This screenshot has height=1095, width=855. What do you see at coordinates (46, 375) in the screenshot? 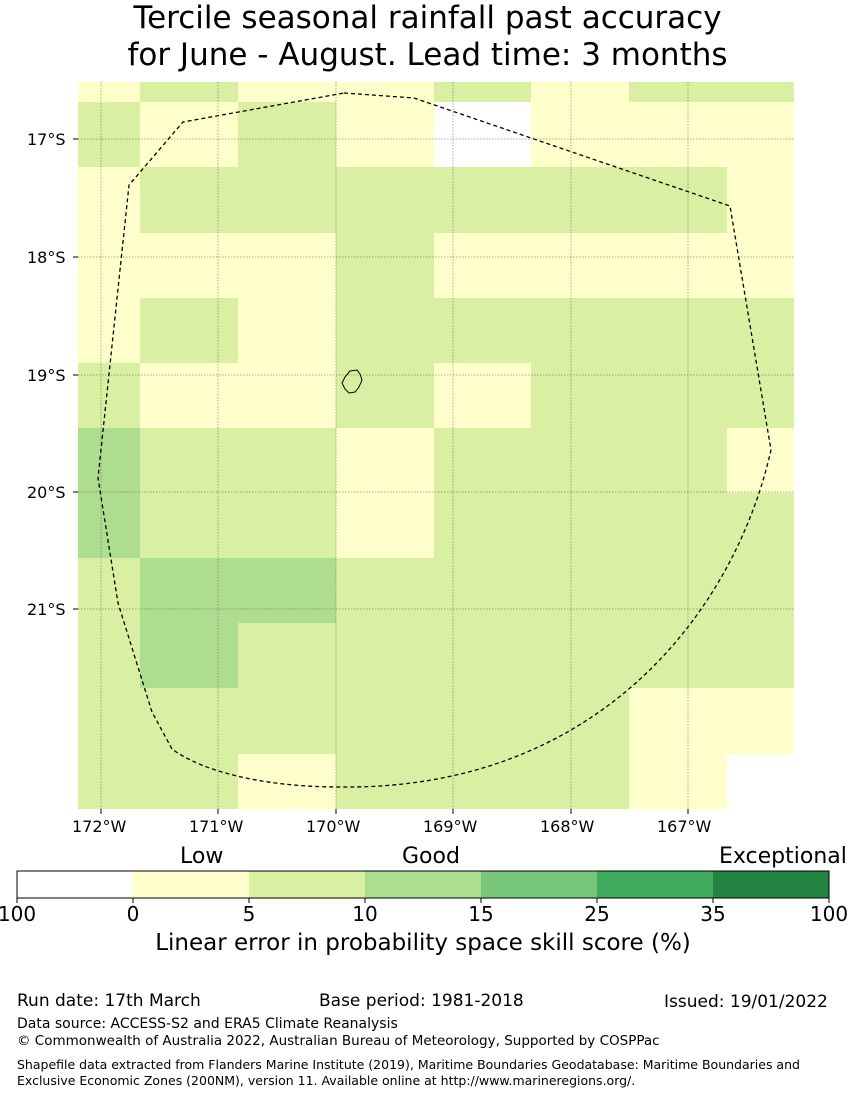
I see `lat-label: 19°S` at bounding box center [46, 375].